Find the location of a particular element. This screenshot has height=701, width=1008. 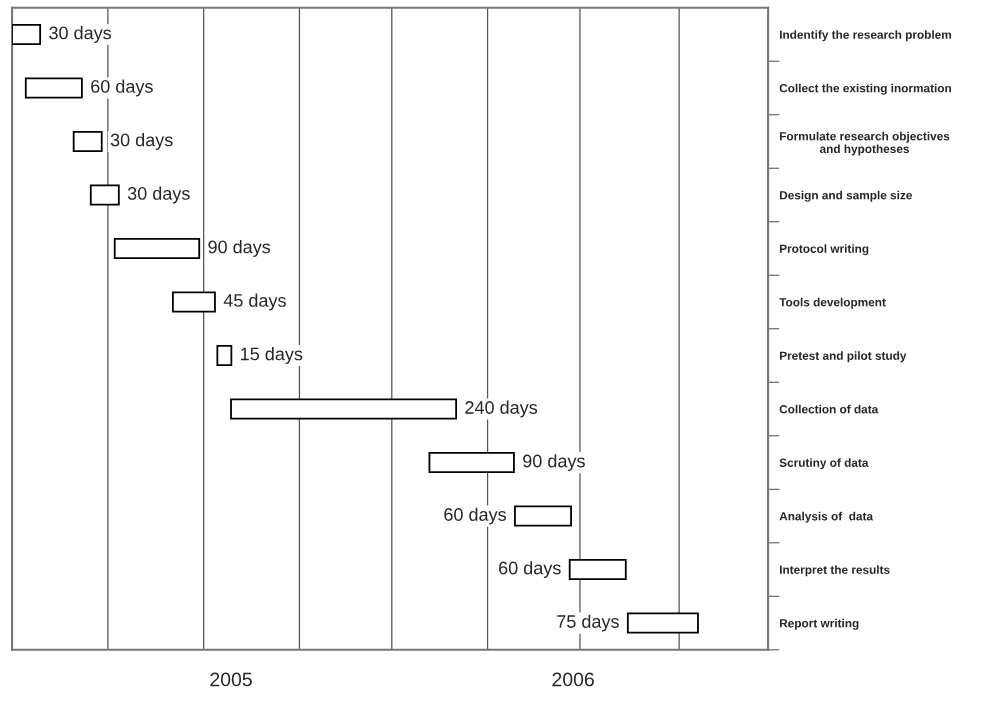

annotation: 45 days is located at coordinates (254, 302).